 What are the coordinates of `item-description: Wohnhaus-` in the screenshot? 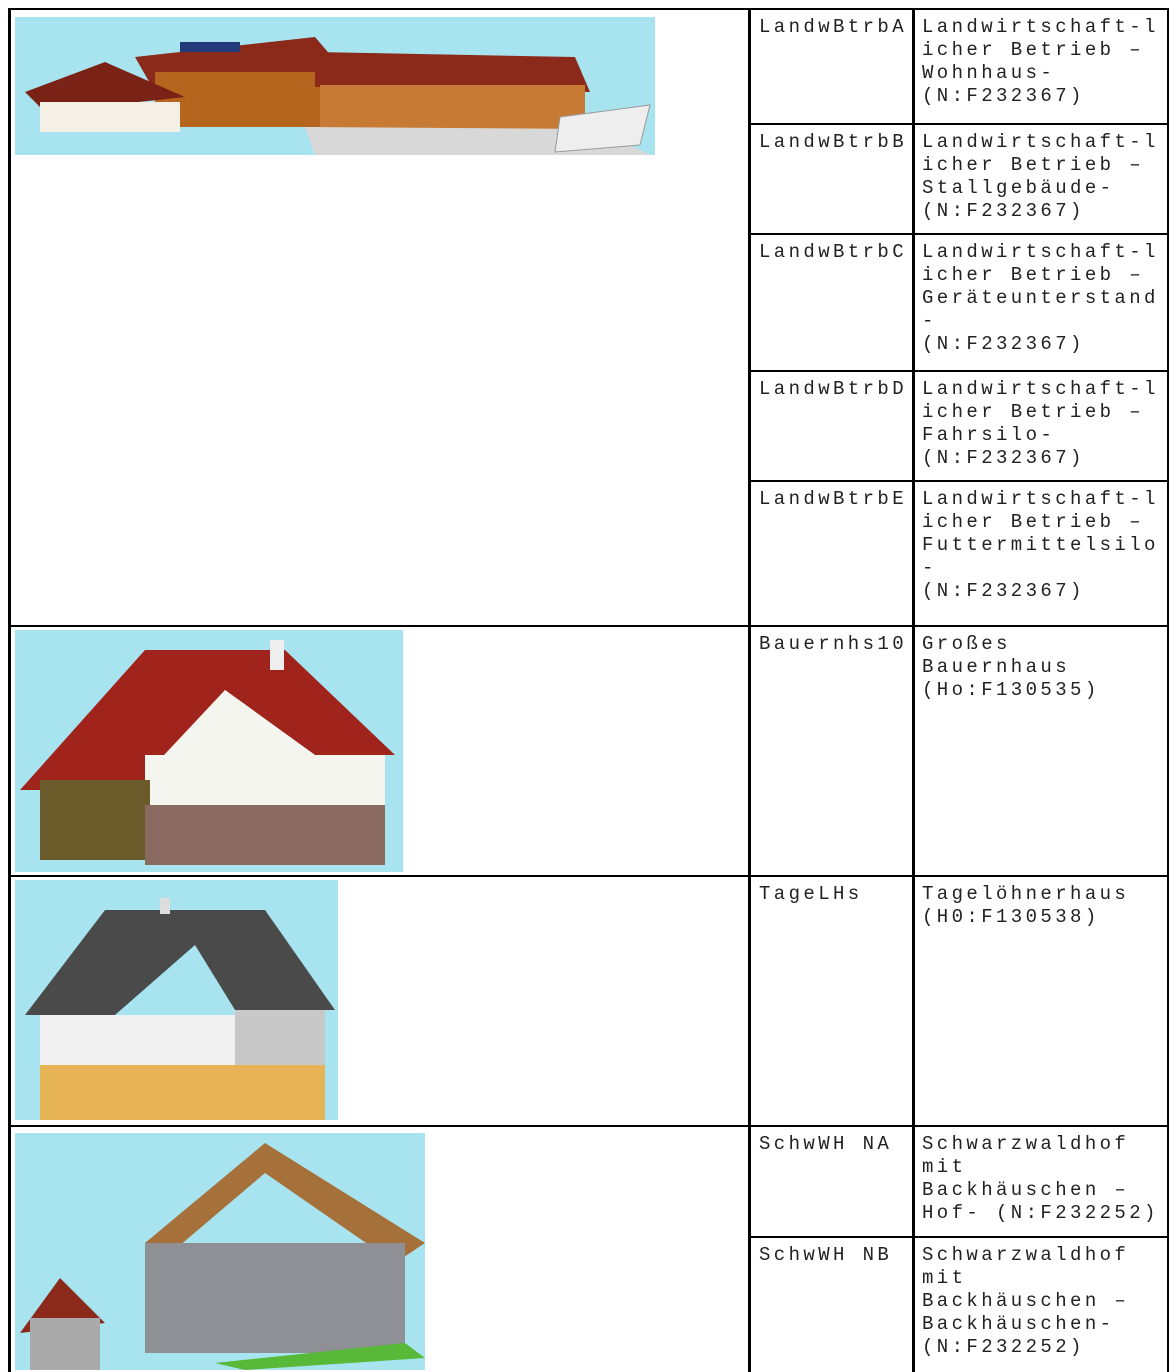 It's located at (989, 73).